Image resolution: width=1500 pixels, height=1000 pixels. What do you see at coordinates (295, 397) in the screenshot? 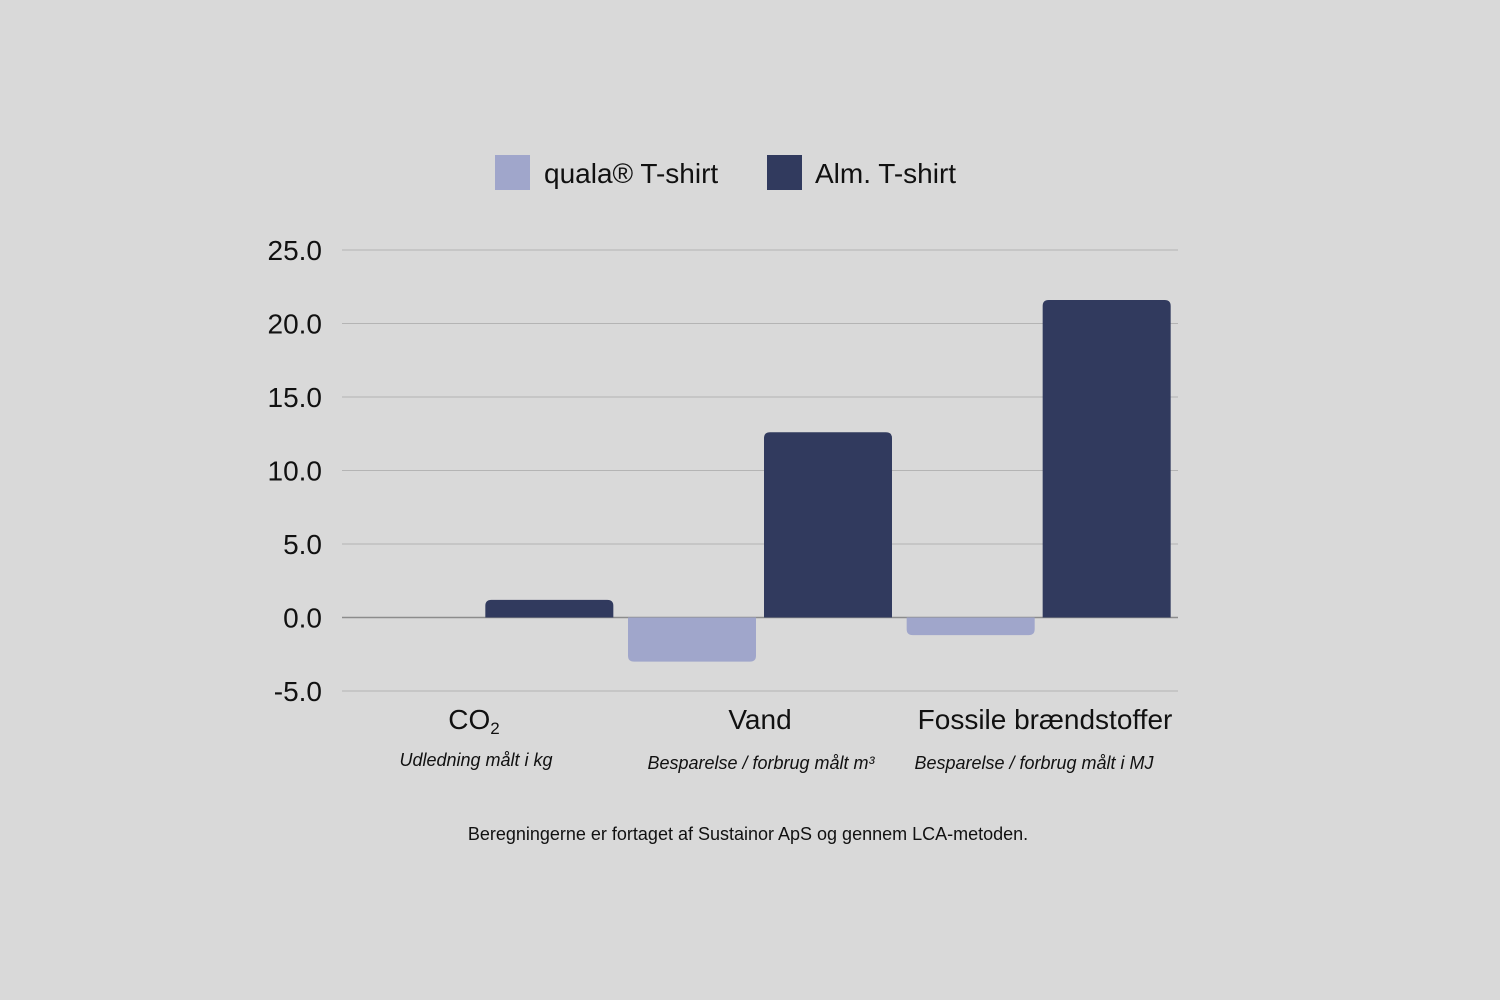
I see `y-tick-label: 15.0` at bounding box center [295, 397].